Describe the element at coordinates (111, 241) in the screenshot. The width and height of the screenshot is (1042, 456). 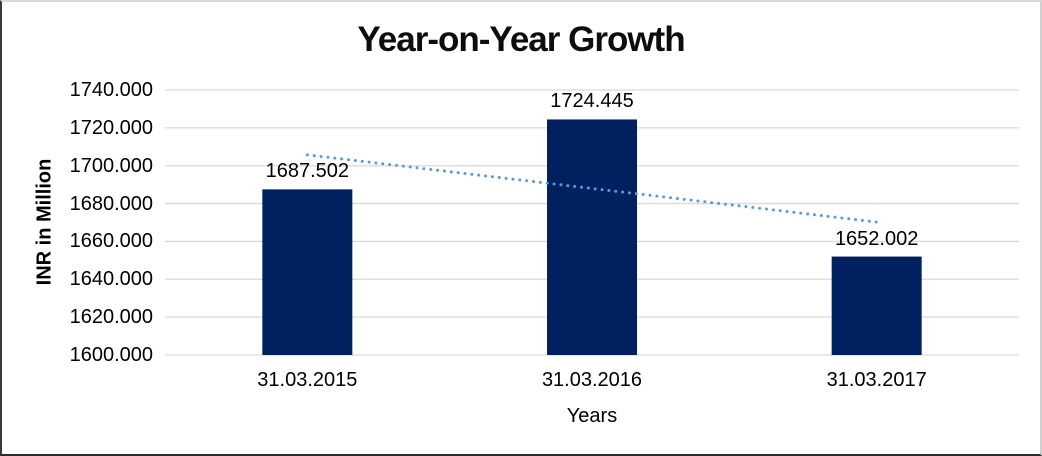
I see `y-tick-label: 1660.000` at that location.